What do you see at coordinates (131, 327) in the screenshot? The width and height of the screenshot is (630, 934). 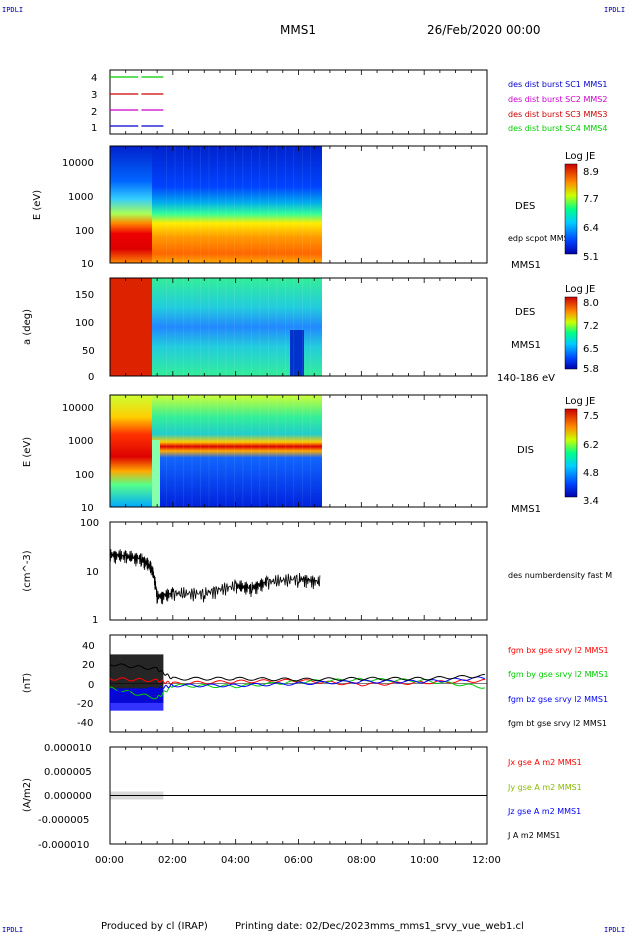 I see `pitch-early` at bounding box center [131, 327].